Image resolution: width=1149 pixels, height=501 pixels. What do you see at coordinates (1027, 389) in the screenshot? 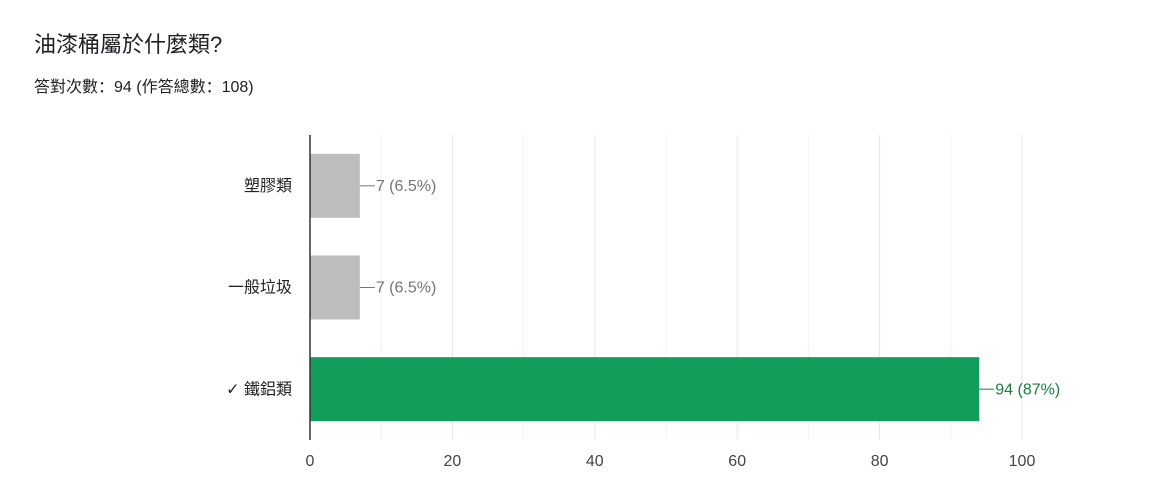
I see `value-label: 94 (87%)` at bounding box center [1027, 389].